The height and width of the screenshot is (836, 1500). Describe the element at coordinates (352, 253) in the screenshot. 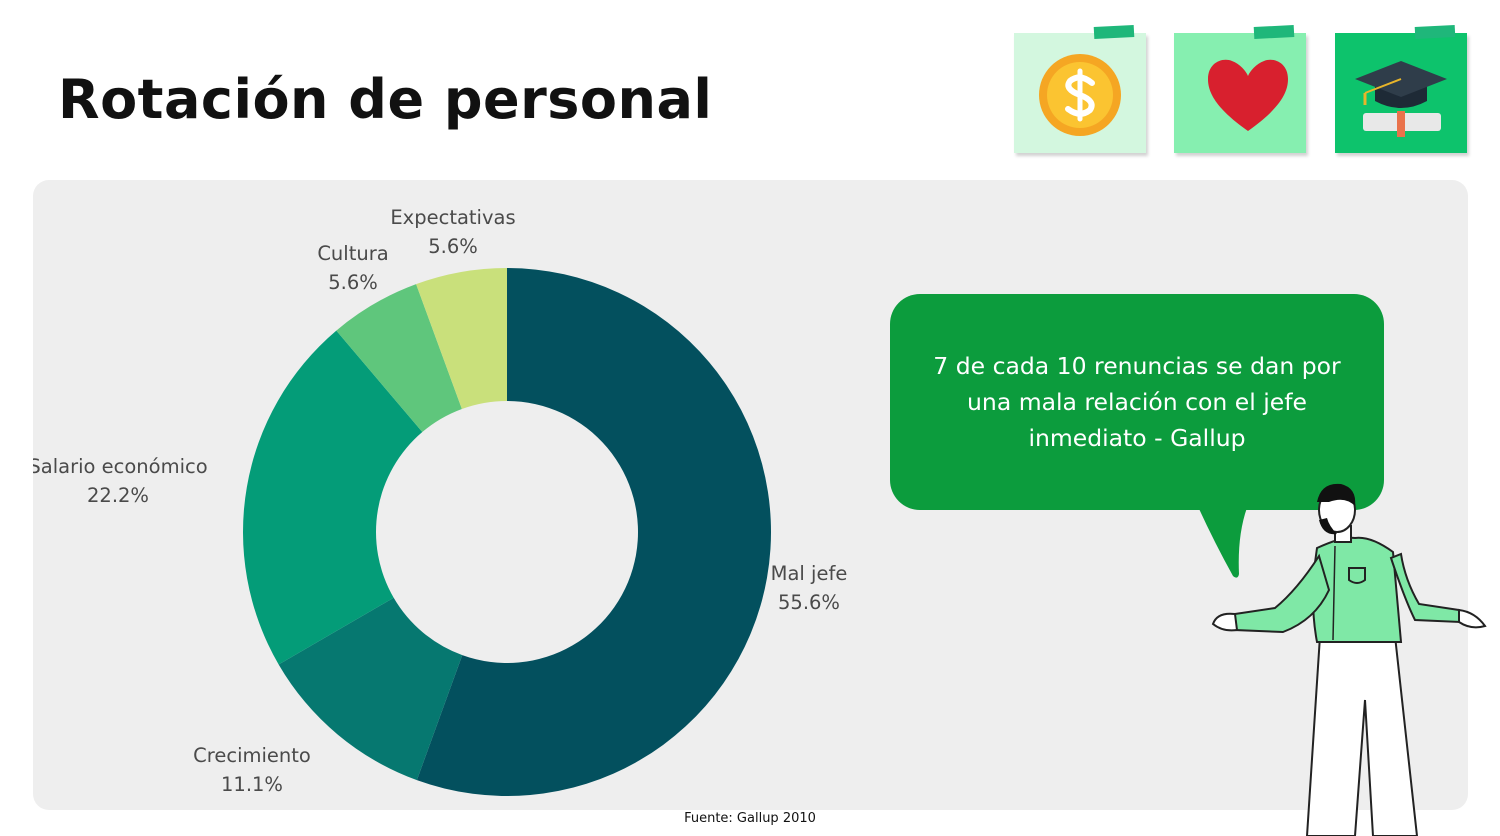

I see `slice-label: Cultura` at that location.